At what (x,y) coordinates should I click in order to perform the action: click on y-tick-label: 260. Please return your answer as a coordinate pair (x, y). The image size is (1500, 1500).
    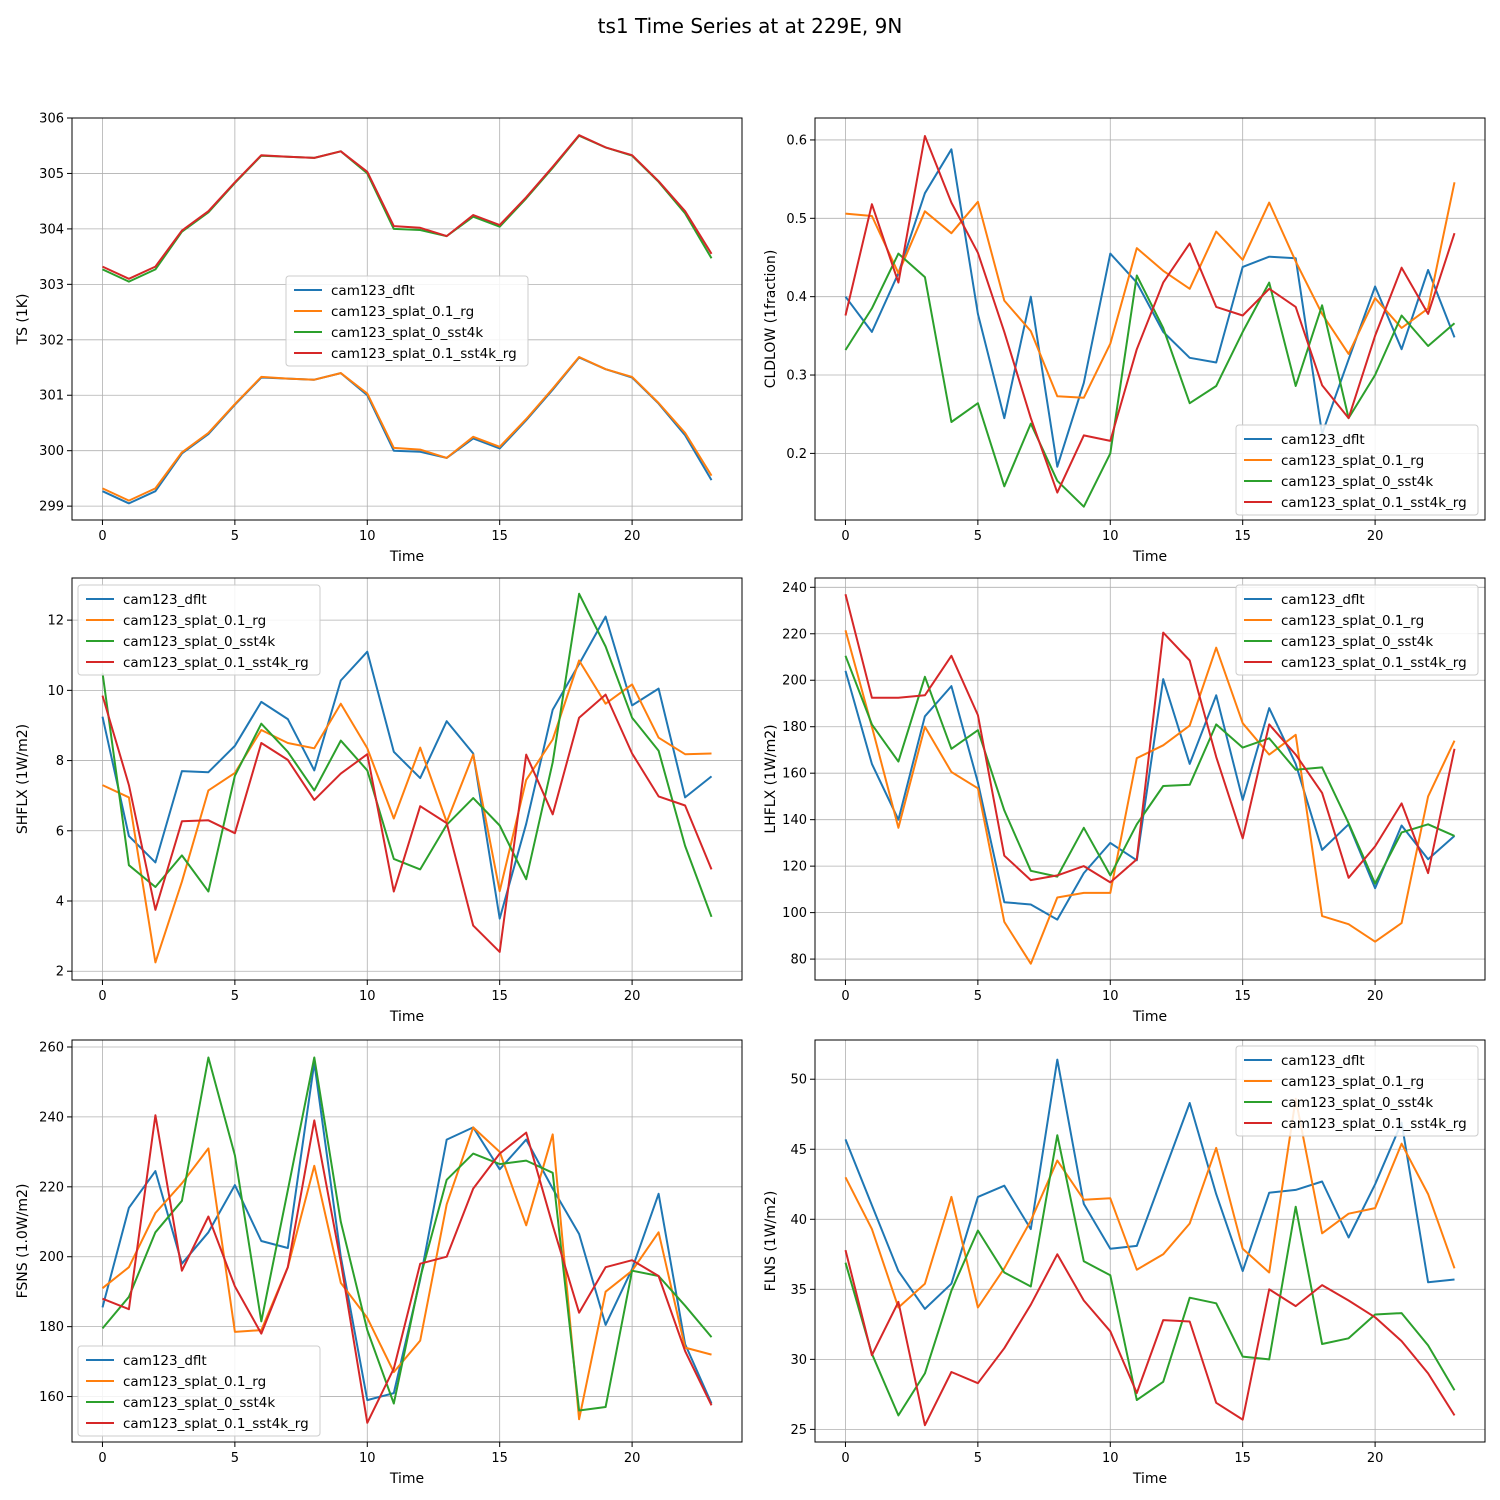
    Looking at the image, I should click on (51, 1047).